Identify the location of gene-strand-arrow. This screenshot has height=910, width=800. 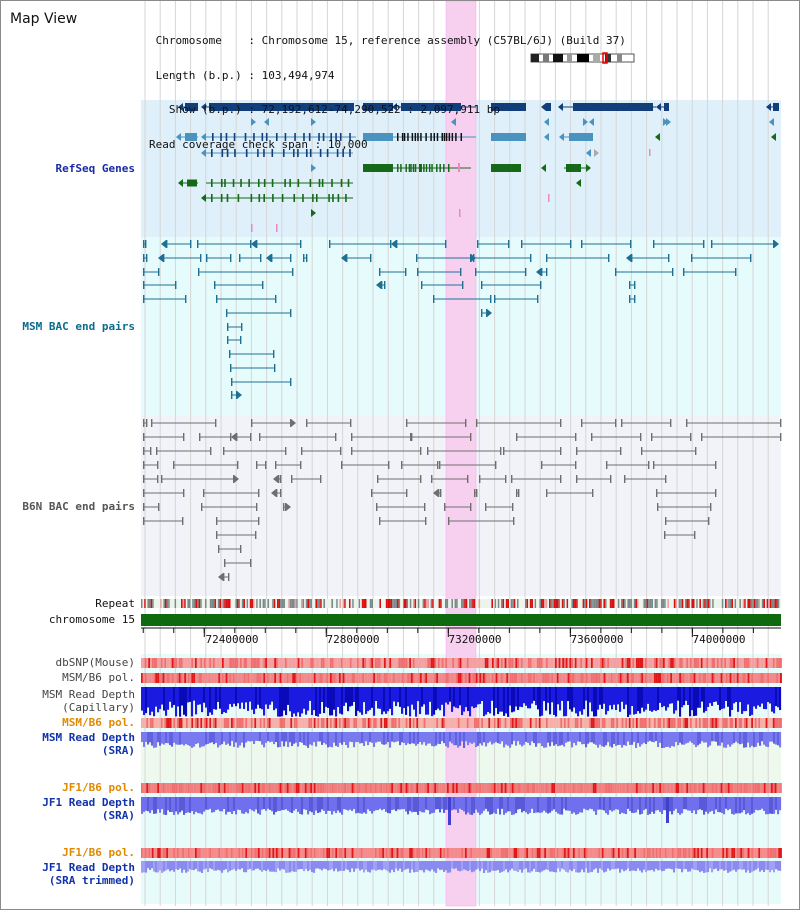
(180, 107).